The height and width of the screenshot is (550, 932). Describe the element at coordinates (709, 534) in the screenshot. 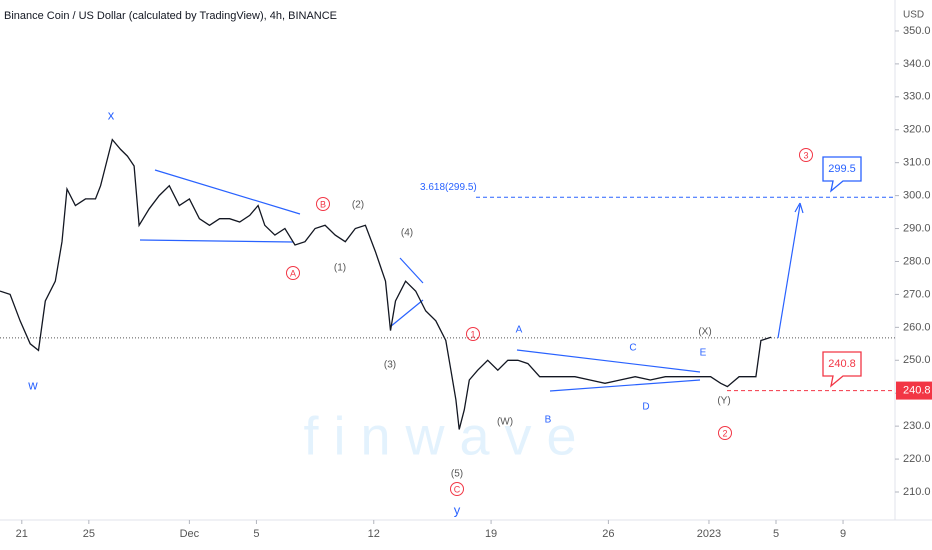

I see `x-tick-label: 2023` at that location.